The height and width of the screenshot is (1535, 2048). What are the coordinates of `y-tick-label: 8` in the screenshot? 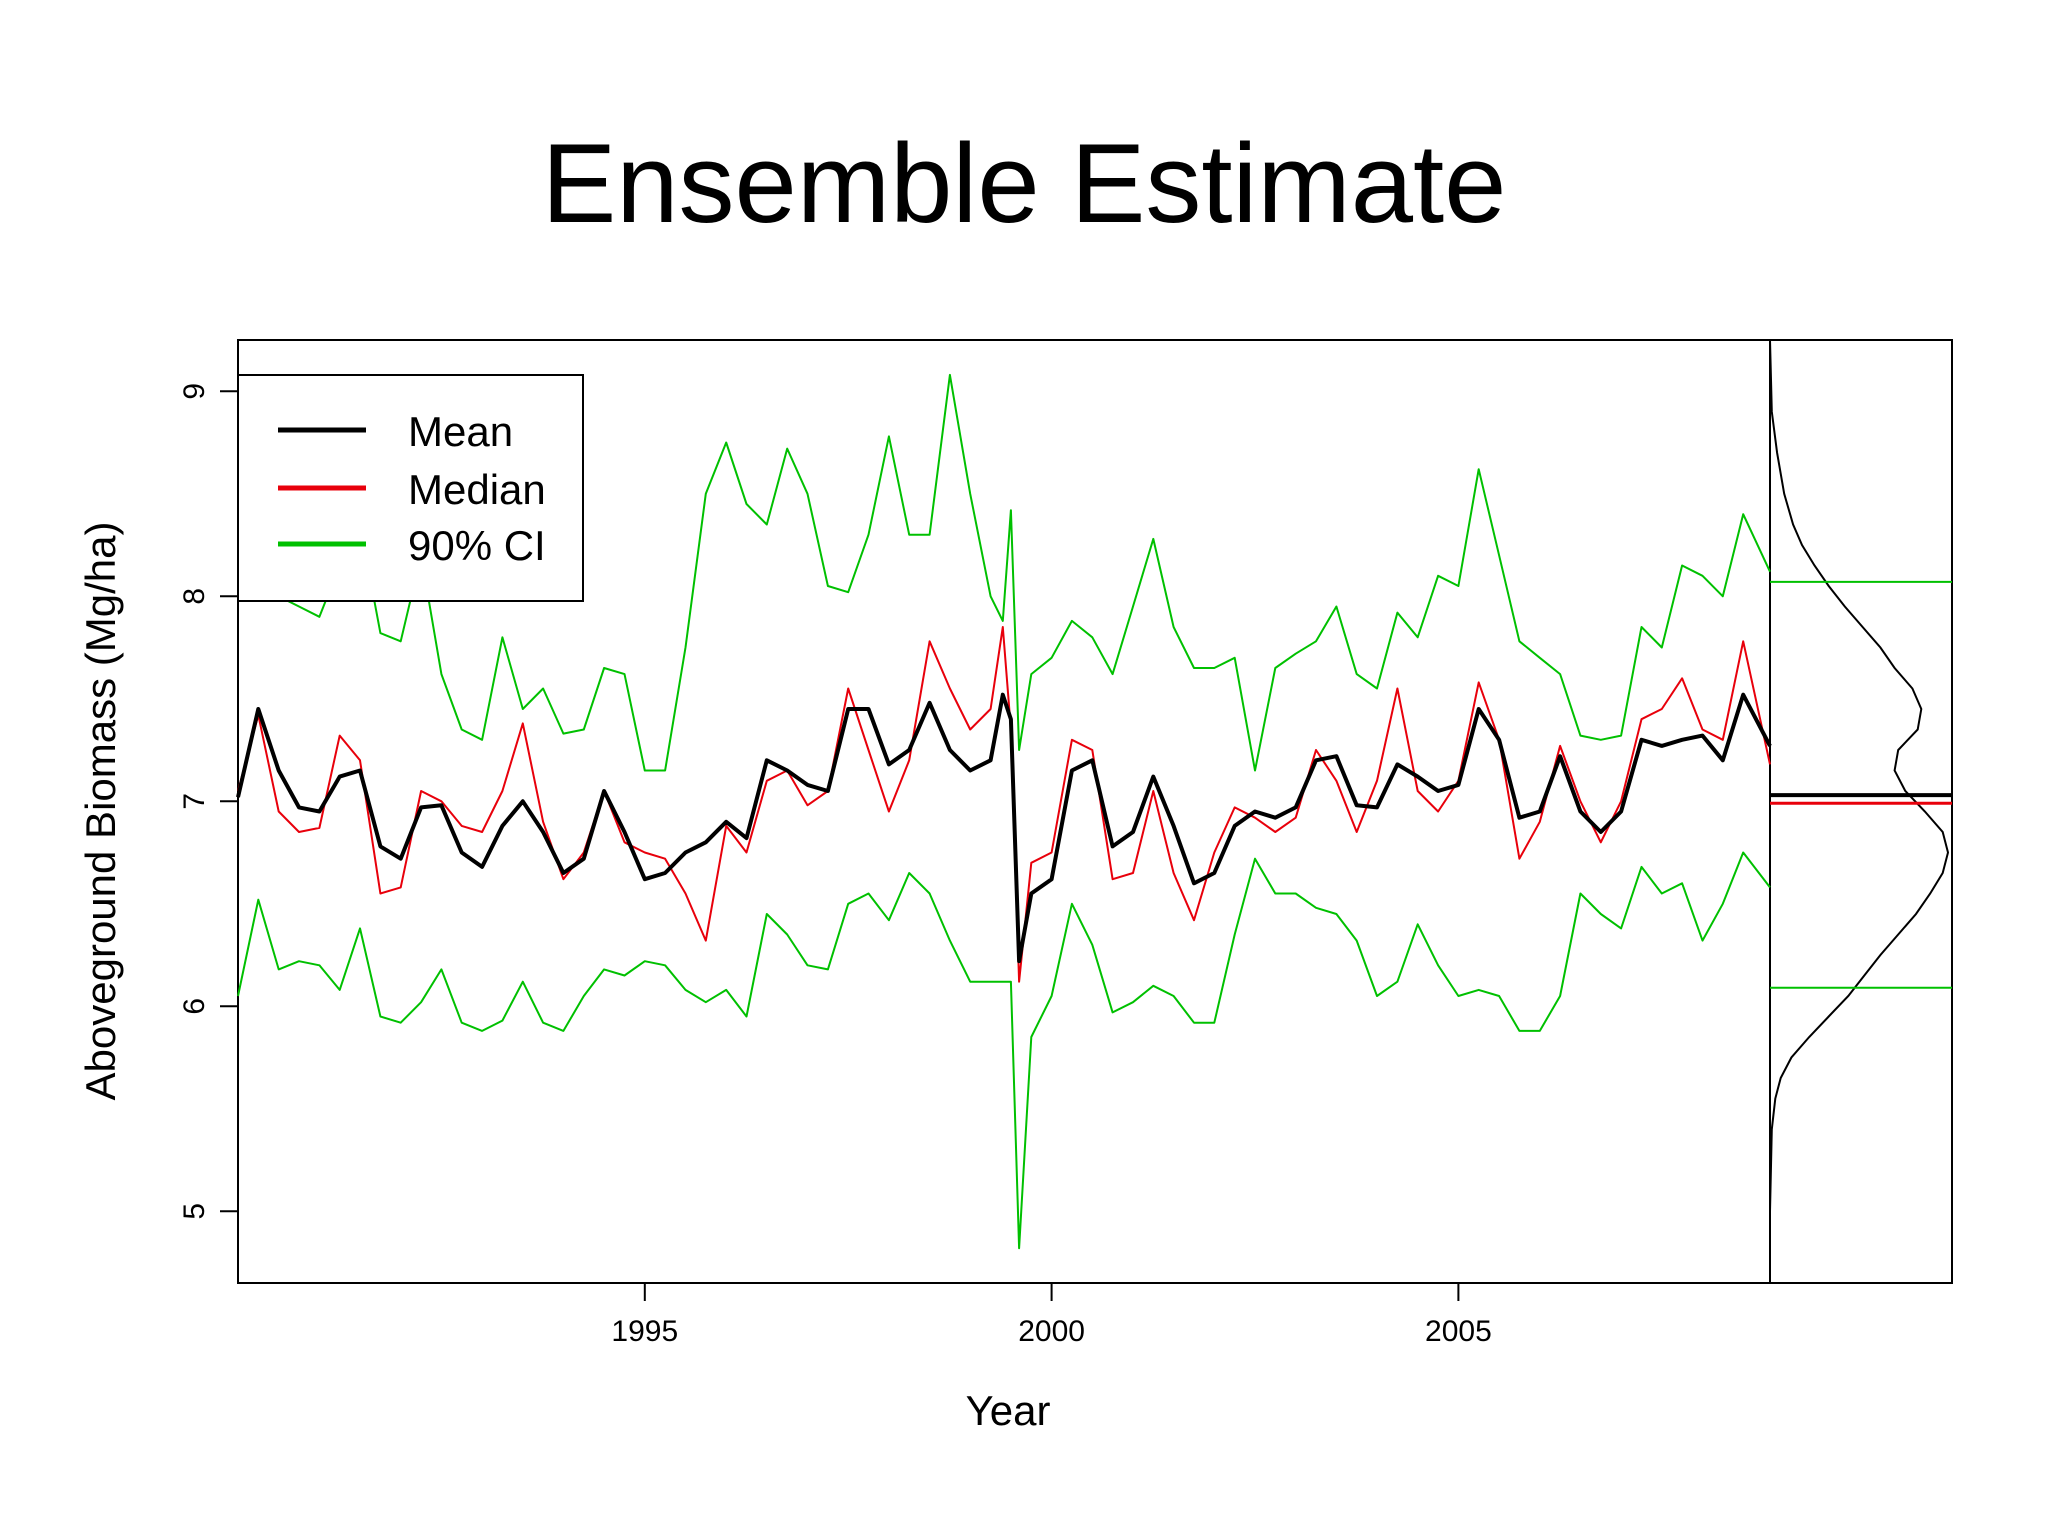 It's located at (194, 596).